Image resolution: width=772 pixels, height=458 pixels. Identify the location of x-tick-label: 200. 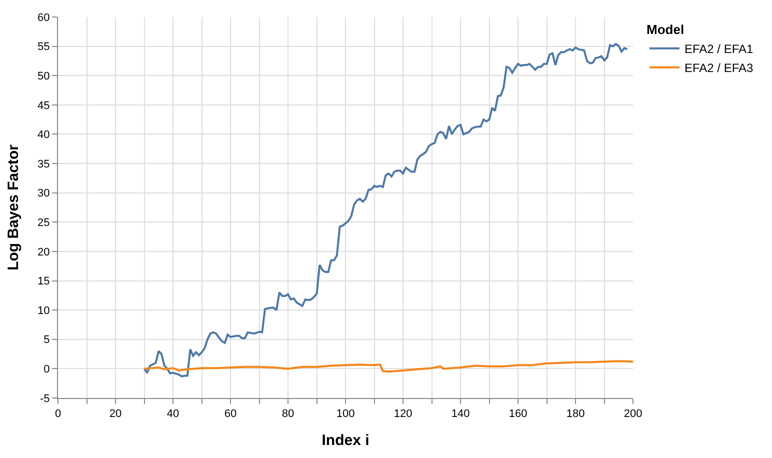
(633, 414).